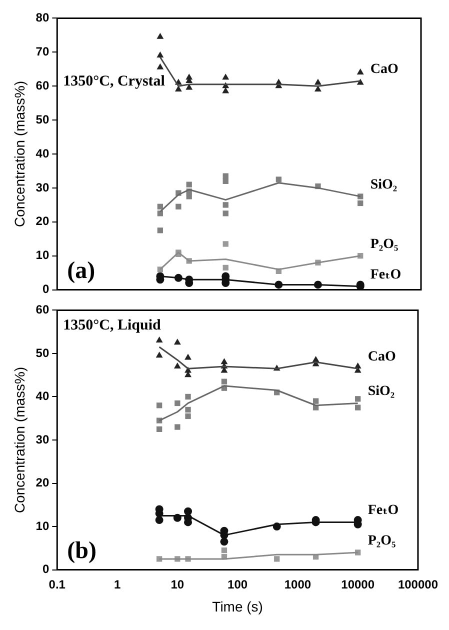 The height and width of the screenshot is (630, 449). Describe the element at coordinates (418, 584) in the screenshot. I see `x-tick-label: 100000` at that location.